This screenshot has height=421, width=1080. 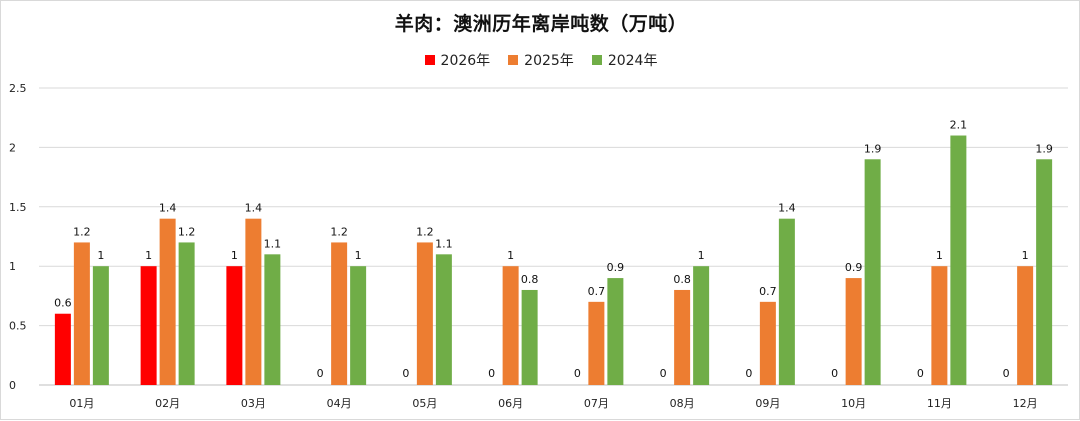 I want to click on legend-item-2025: 2025年, so click(x=541, y=60).